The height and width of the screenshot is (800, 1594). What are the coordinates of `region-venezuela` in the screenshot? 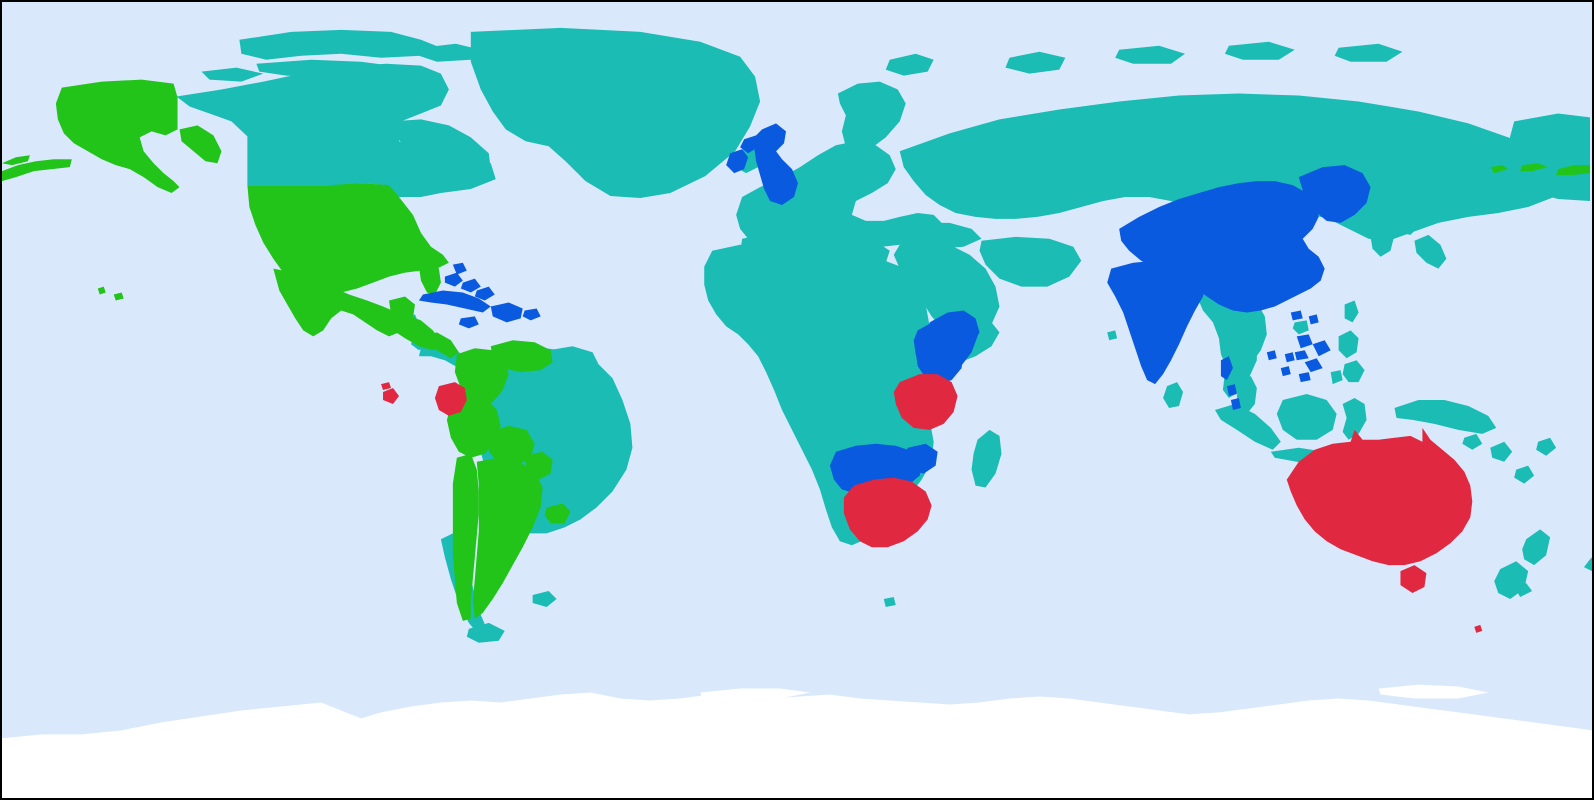 It's located at (521, 356).